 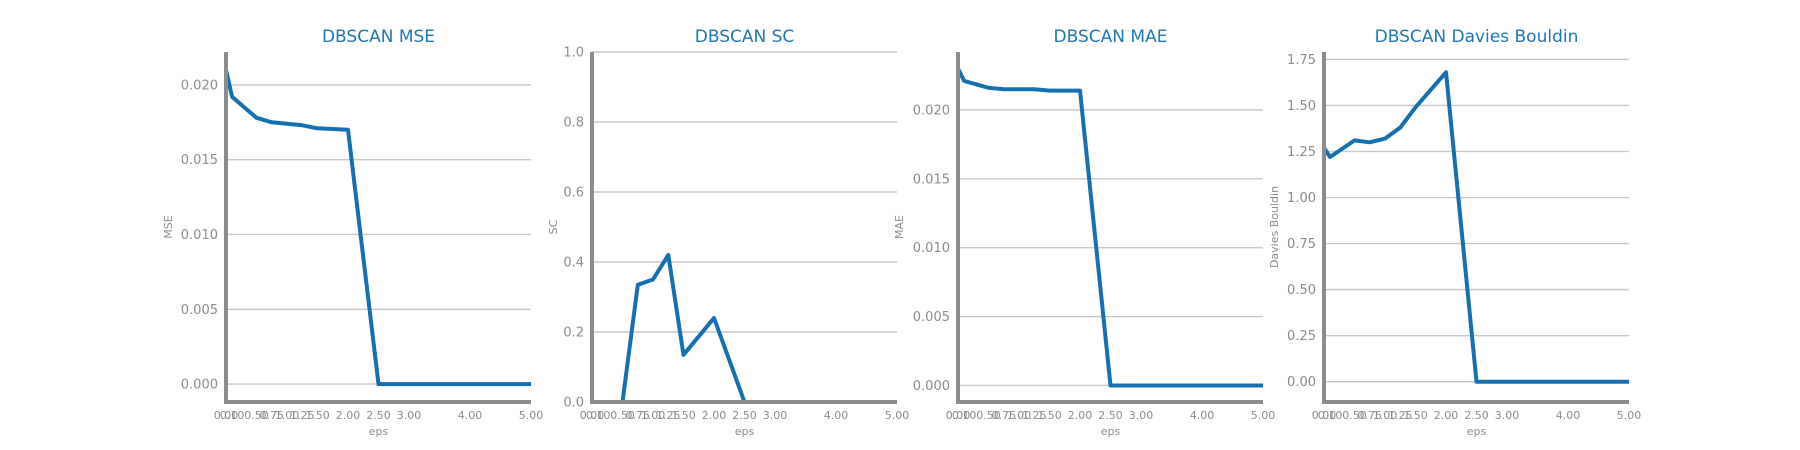 What do you see at coordinates (573, 123) in the screenshot?
I see `y-tick-label: 0.8` at bounding box center [573, 123].